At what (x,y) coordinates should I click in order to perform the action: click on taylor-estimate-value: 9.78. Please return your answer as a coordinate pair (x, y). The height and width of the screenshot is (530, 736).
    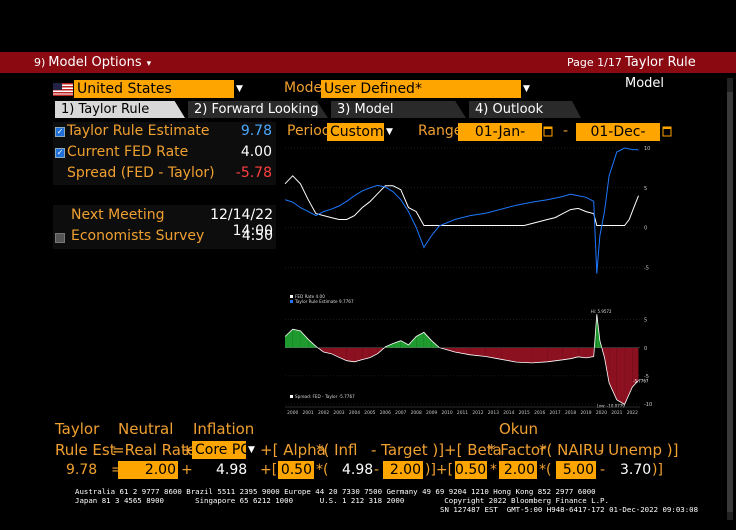
    Looking at the image, I should click on (256, 131).